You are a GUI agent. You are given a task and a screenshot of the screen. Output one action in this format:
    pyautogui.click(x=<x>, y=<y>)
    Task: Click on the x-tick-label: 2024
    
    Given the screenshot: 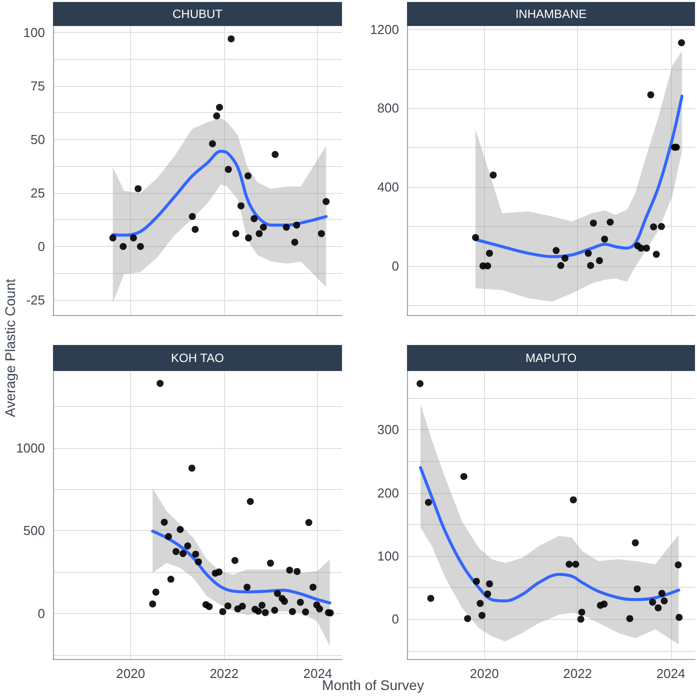 What is the action you would take?
    pyautogui.click(x=671, y=673)
    